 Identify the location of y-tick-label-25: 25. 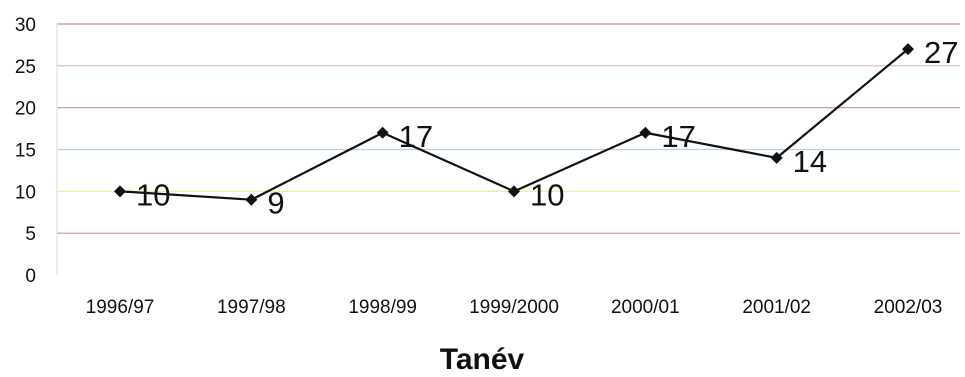
(25, 67).